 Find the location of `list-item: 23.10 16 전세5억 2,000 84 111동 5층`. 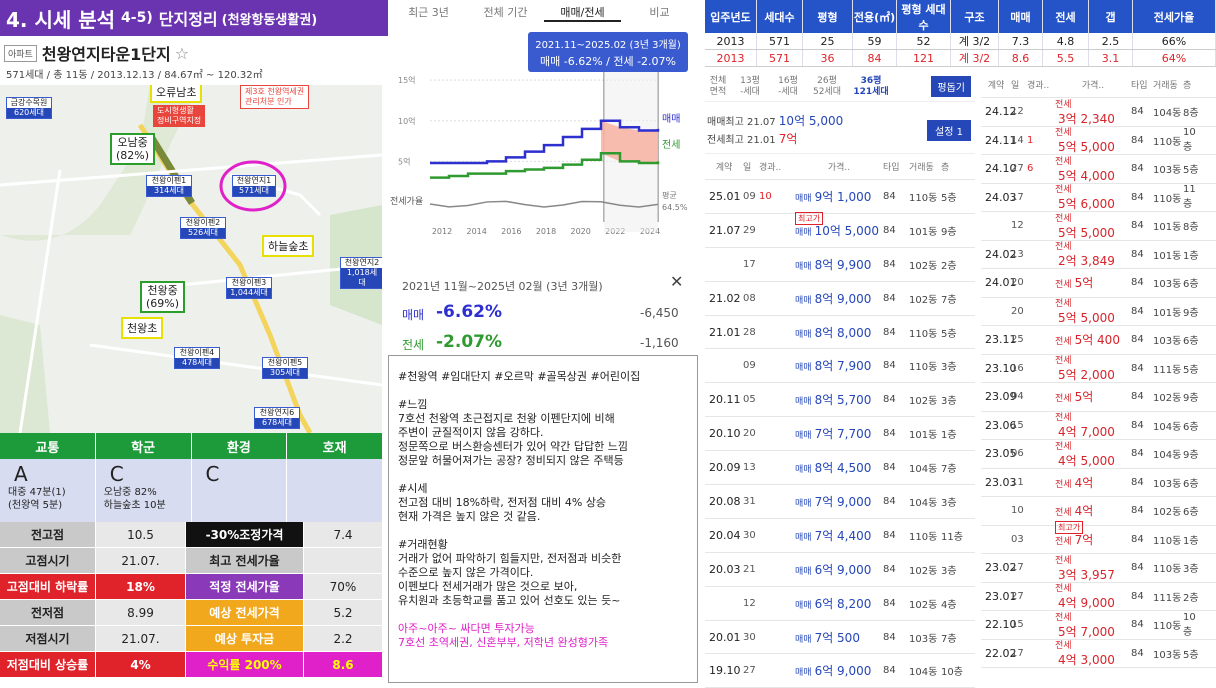

list-item: 23.10 16 전세5억 2,000 84 111동 5층 is located at coordinates (1098, 369).